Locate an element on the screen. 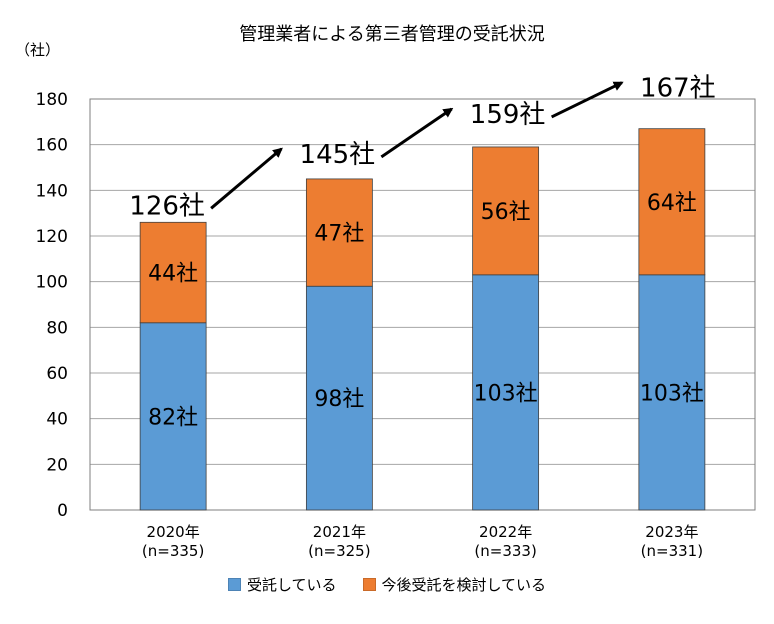  legend-label-accepted: 受託している is located at coordinates (291, 585).